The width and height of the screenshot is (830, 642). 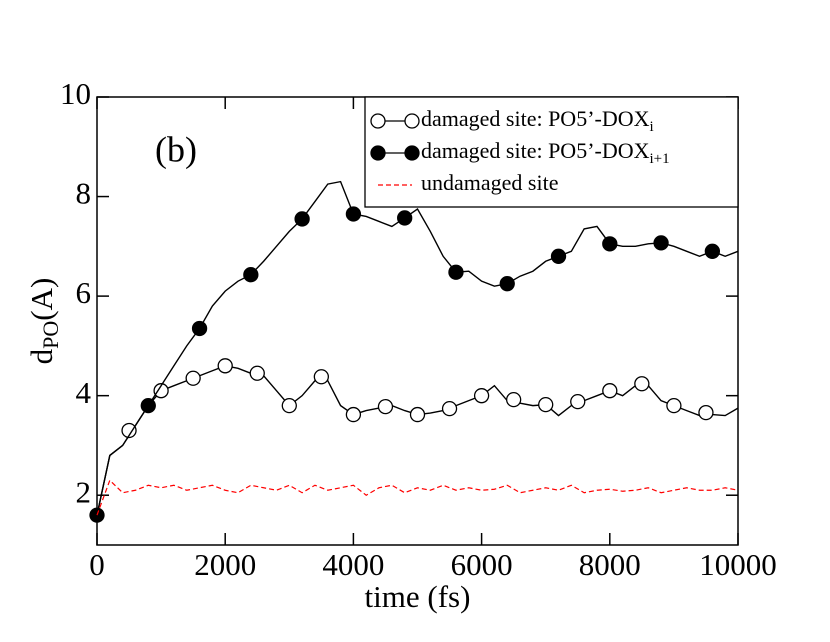 I want to click on legend-label: undamaged site, so click(x=489, y=182).